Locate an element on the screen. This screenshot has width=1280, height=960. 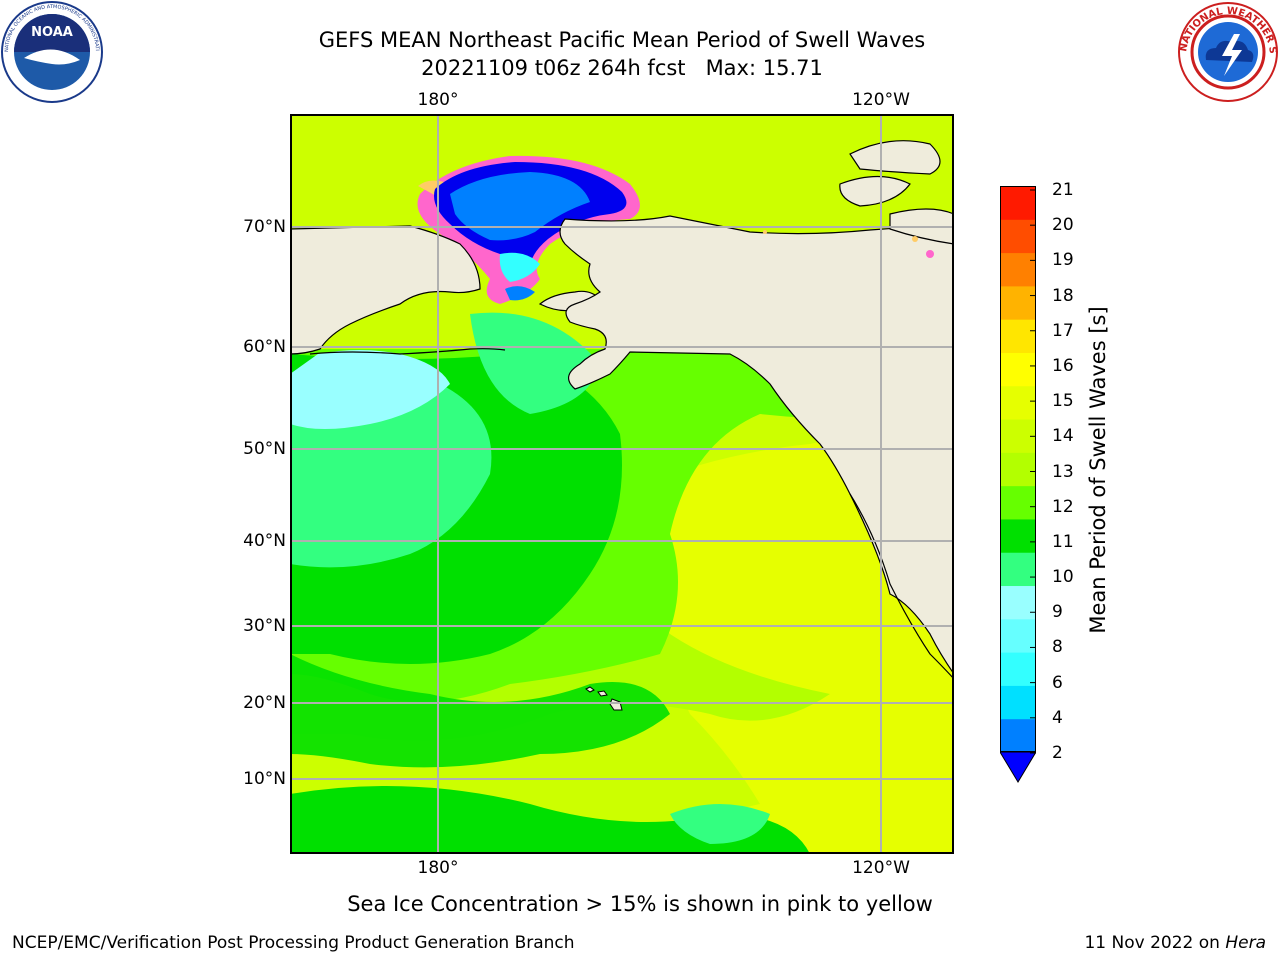
colorbar-tick-label: 13 is located at coordinates (1063, 471).